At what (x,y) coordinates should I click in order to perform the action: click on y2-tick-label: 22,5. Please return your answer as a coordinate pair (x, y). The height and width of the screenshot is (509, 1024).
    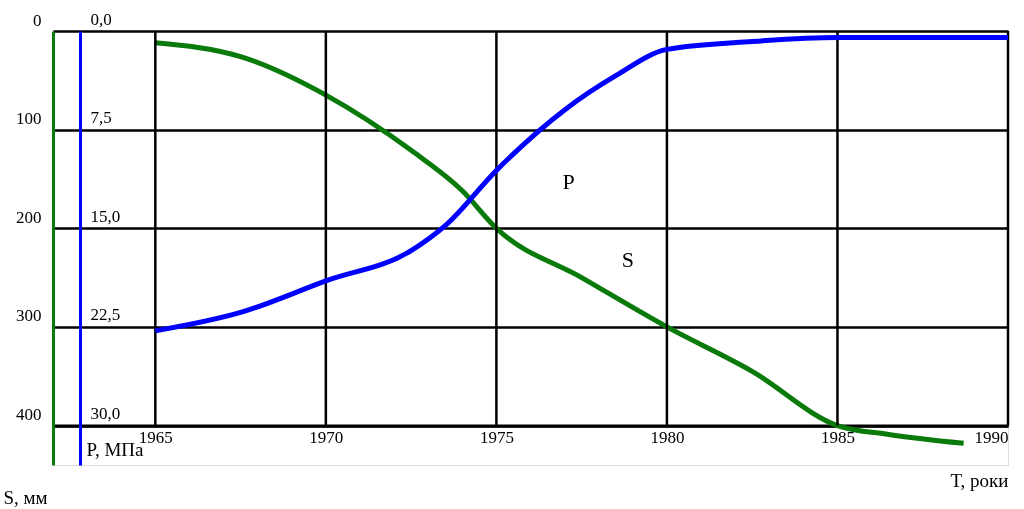
    Looking at the image, I should click on (105, 315).